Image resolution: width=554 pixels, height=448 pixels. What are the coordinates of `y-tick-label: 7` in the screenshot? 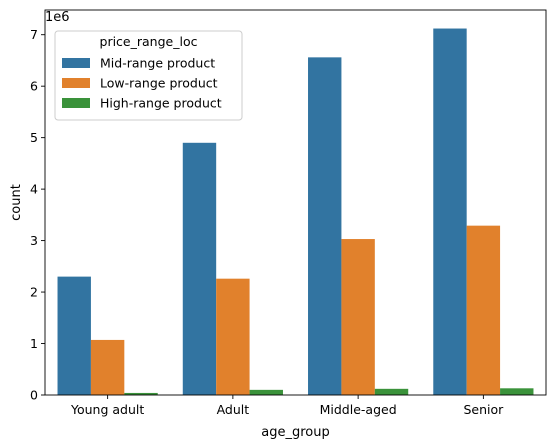 It's located at (34, 34).